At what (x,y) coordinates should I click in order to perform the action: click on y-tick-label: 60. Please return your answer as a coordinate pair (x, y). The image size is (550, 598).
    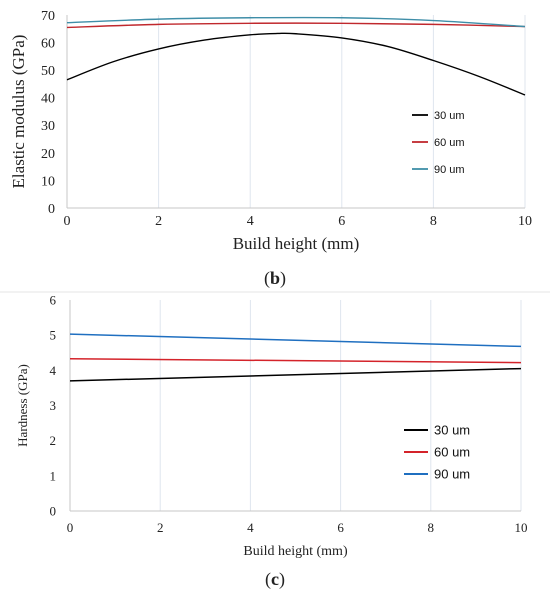
    Looking at the image, I should click on (48, 43).